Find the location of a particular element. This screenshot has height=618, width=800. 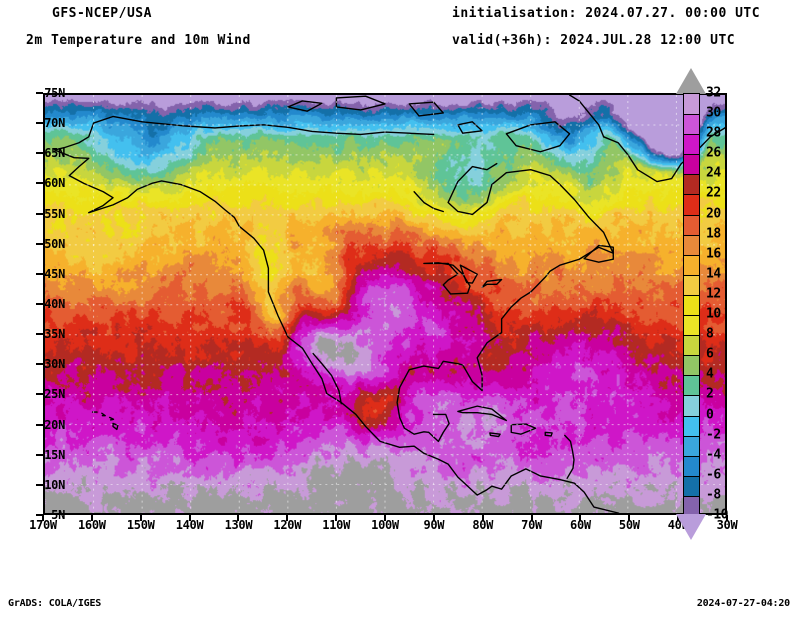

longitude-tick-label: 60W is located at coordinates (580, 525).